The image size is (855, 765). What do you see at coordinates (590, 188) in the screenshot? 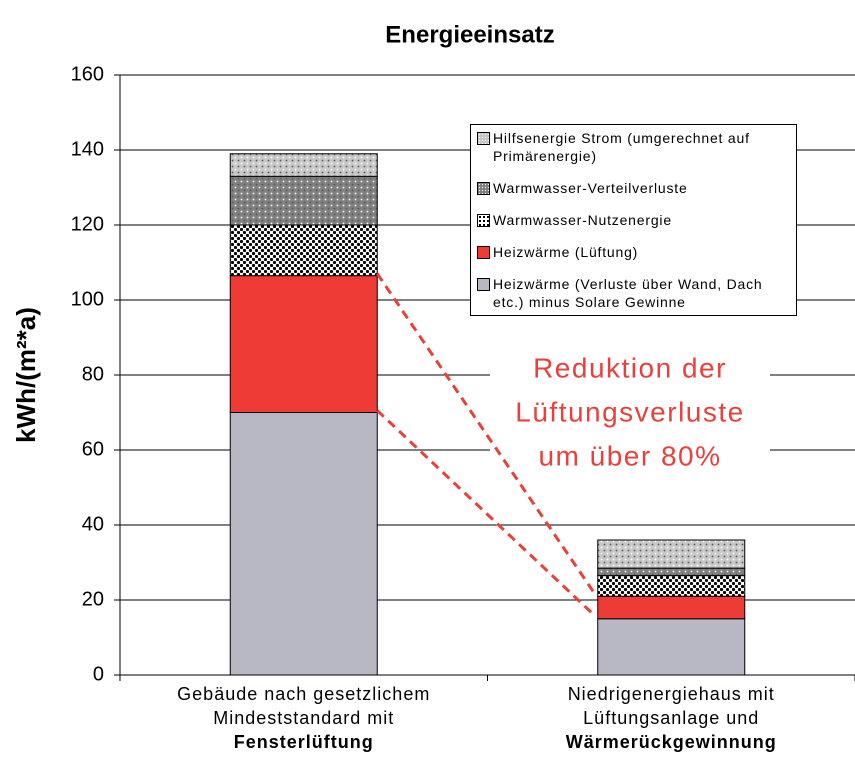
I see `legend-label: Warmwasser-Verteilverluste` at bounding box center [590, 188].